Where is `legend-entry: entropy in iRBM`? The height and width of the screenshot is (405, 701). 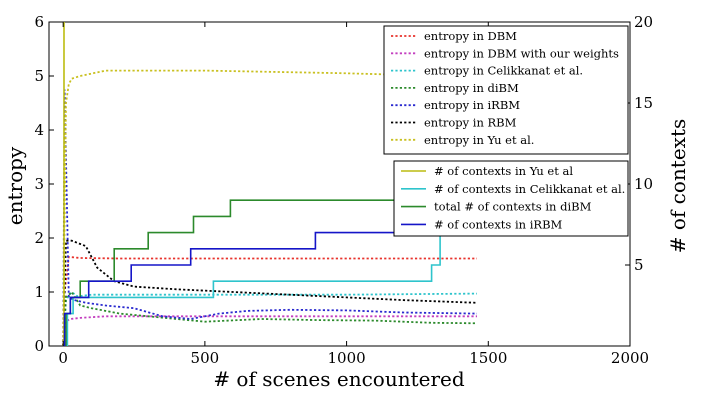
legend-entry: entropy in iRBM is located at coordinates (472, 105).